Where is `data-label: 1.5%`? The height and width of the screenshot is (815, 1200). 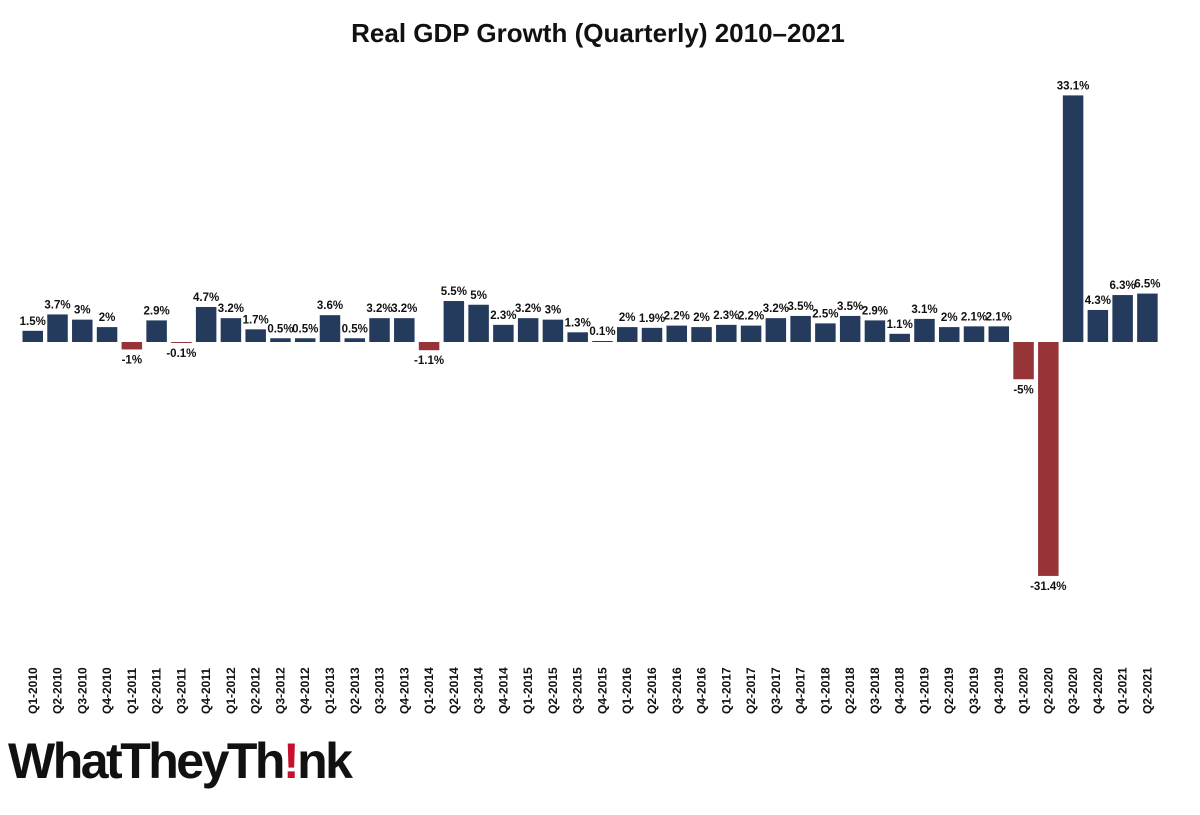
data-label: 1.5% is located at coordinates (33, 322).